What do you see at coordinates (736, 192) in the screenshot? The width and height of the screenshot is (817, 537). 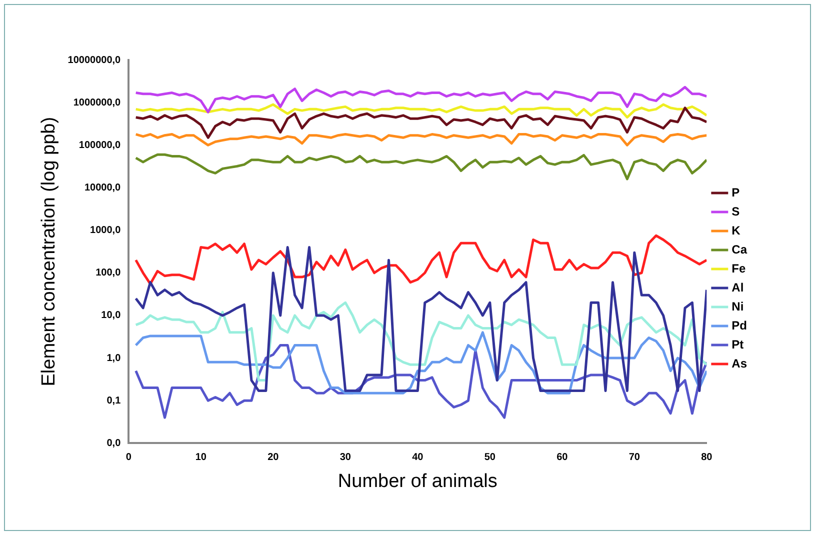 I see `legend-label: P` at bounding box center [736, 192].